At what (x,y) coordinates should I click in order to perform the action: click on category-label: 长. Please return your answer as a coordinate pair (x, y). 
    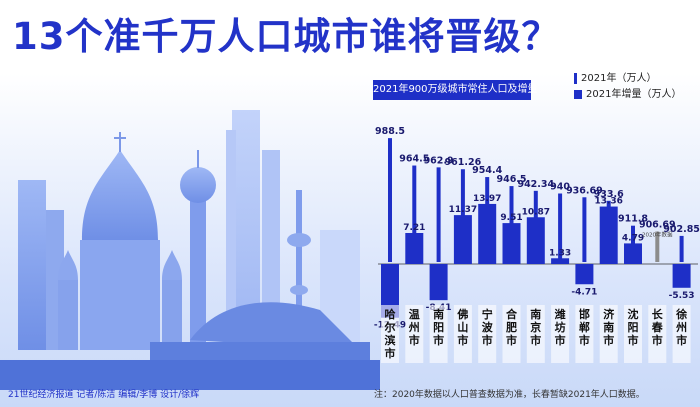
    Looking at the image, I should click on (658, 314).